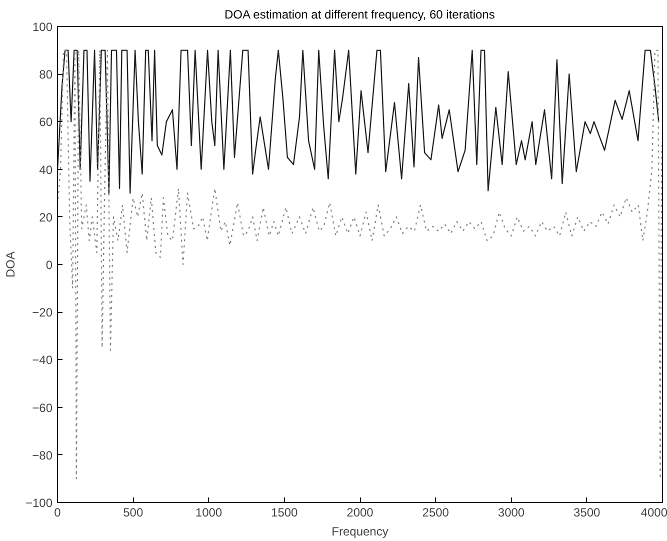 The image size is (667, 541). Describe the element at coordinates (653, 513) in the screenshot. I see `x-tick-label: 4000` at that location.